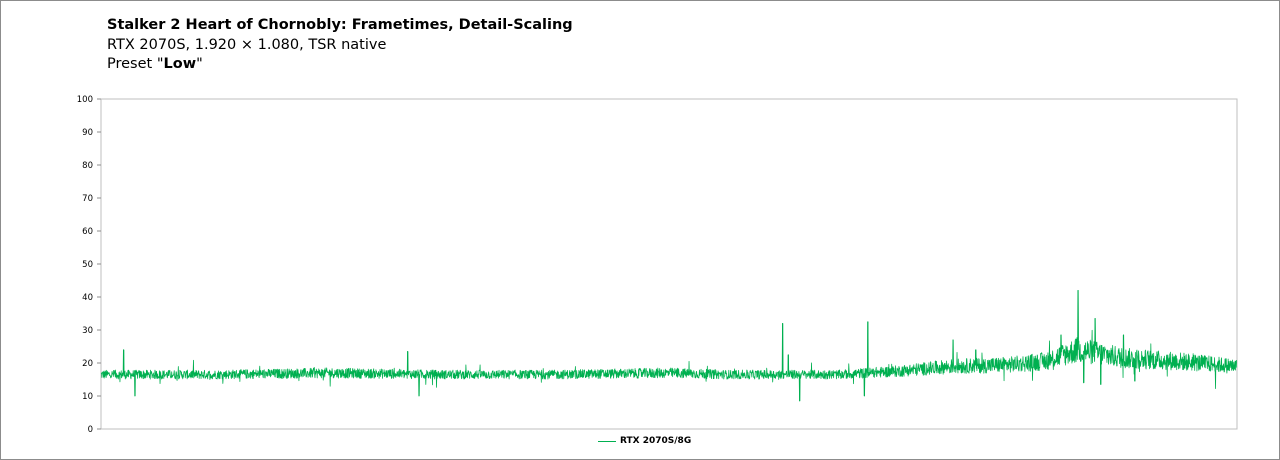 The image size is (1280, 460). Describe the element at coordinates (90, 430) in the screenshot. I see `y-tick-label: 0` at that location.